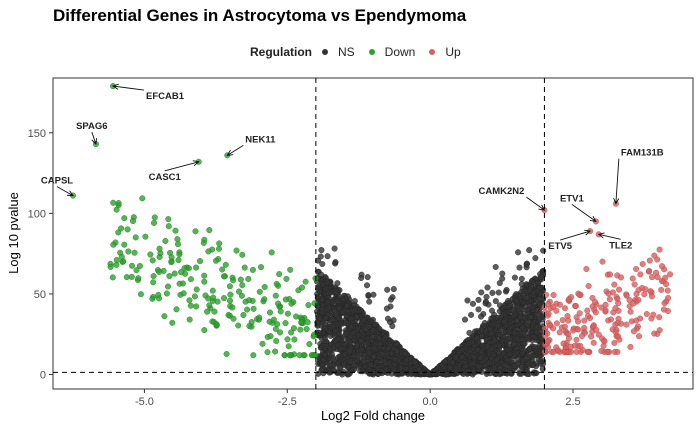 The image size is (700, 432). Describe the element at coordinates (445, 52) in the screenshot. I see `legend-item-up: Up` at that location.